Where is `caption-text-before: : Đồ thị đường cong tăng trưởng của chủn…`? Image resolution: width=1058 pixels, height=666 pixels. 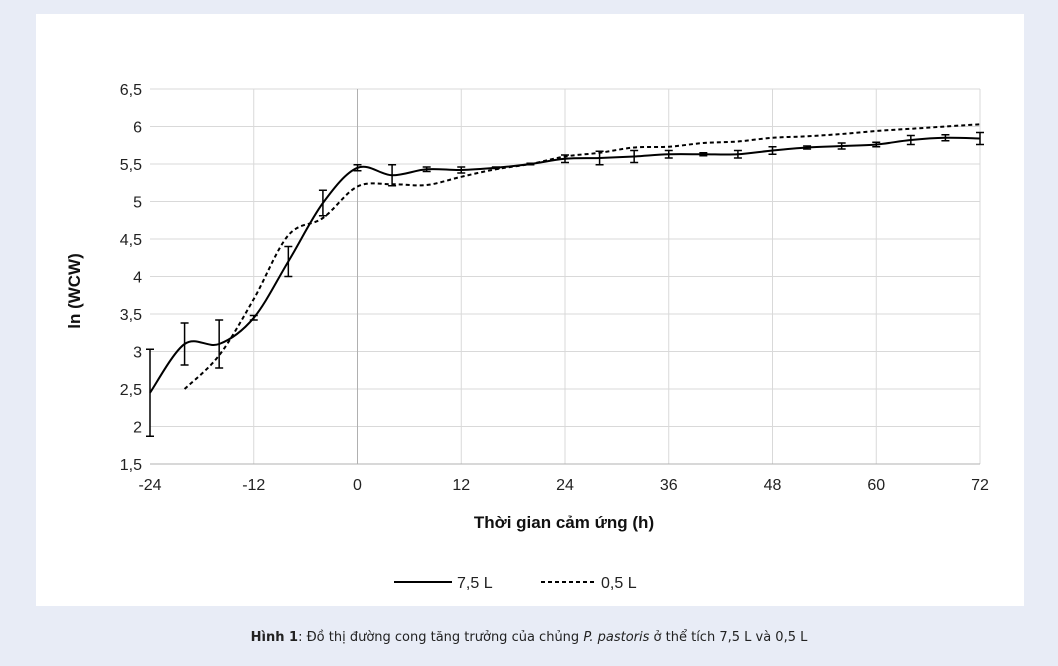 caption-text-before: : Đồ thị đường cong tăng trưởng của chủn… is located at coordinates (441, 637).